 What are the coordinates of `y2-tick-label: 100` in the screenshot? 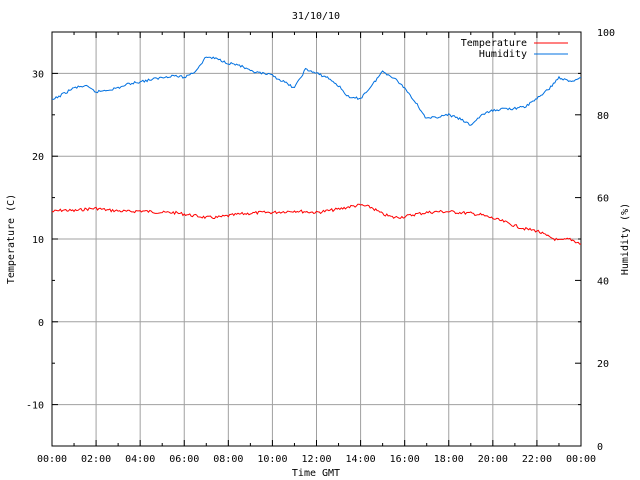 It's located at (606, 33).